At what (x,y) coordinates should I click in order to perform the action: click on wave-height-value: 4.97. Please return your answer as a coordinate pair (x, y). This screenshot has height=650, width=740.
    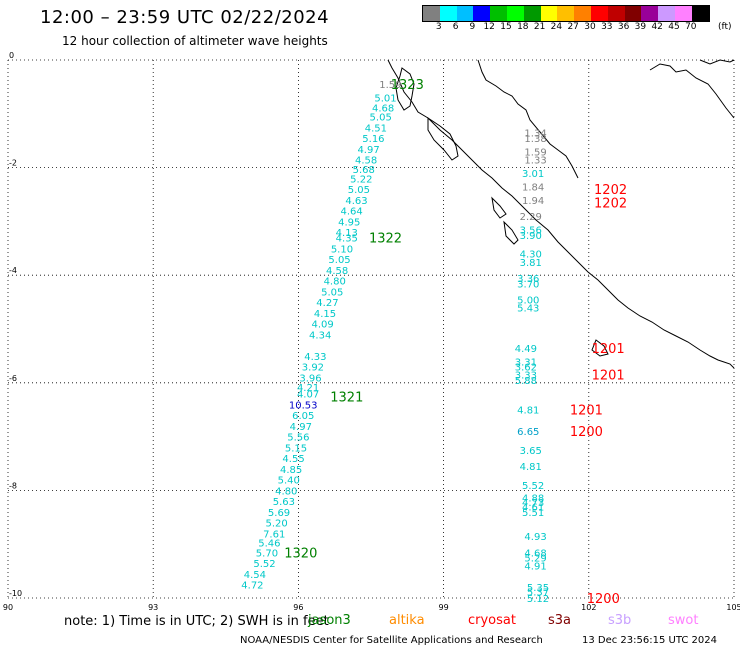
    Looking at the image, I should click on (301, 427).